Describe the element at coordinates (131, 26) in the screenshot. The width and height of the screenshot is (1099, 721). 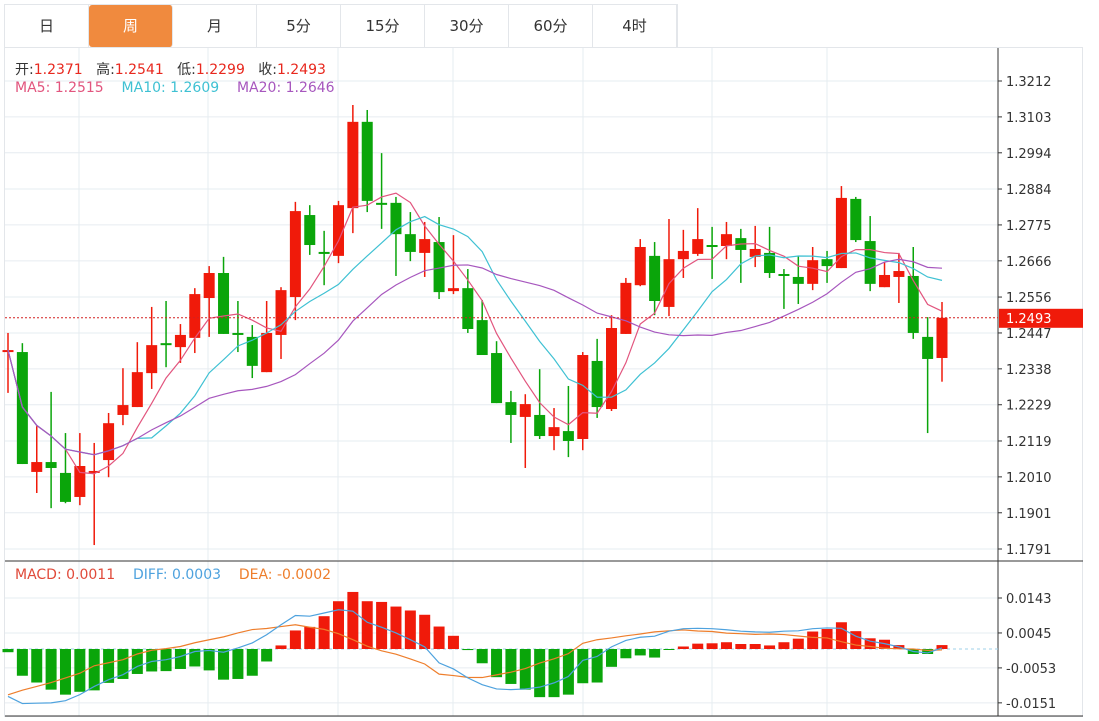
I see `tab-week: 周` at that location.